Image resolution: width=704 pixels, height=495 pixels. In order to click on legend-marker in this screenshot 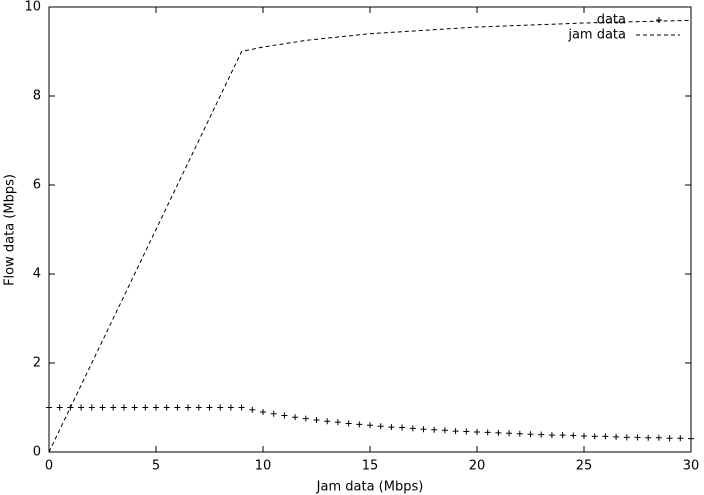, I will do `click(659, 20)`.